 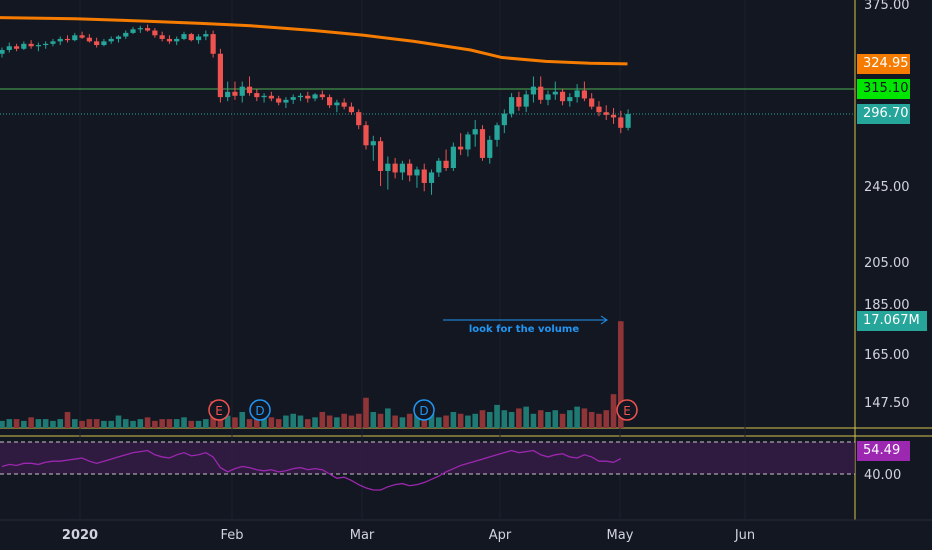 What do you see at coordinates (883, 451) in the screenshot?
I see `rsi-value-tag: 54.49` at bounding box center [883, 451].